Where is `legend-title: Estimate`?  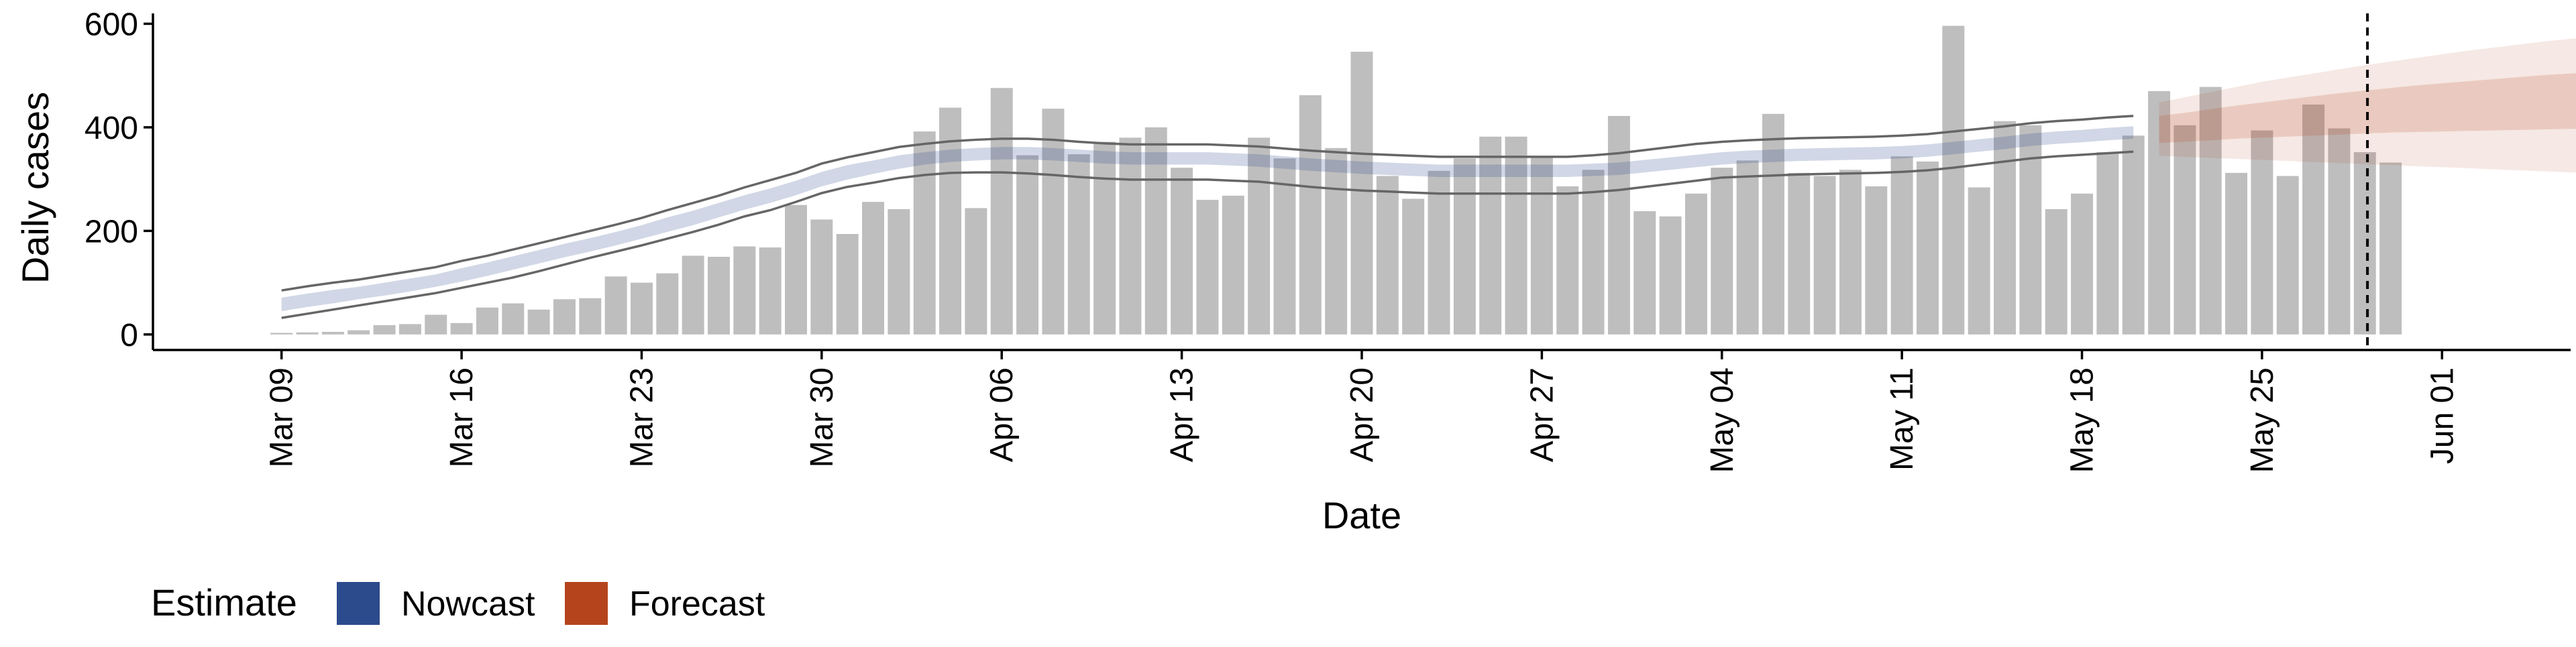 legend-title: Estimate is located at coordinates (224, 602).